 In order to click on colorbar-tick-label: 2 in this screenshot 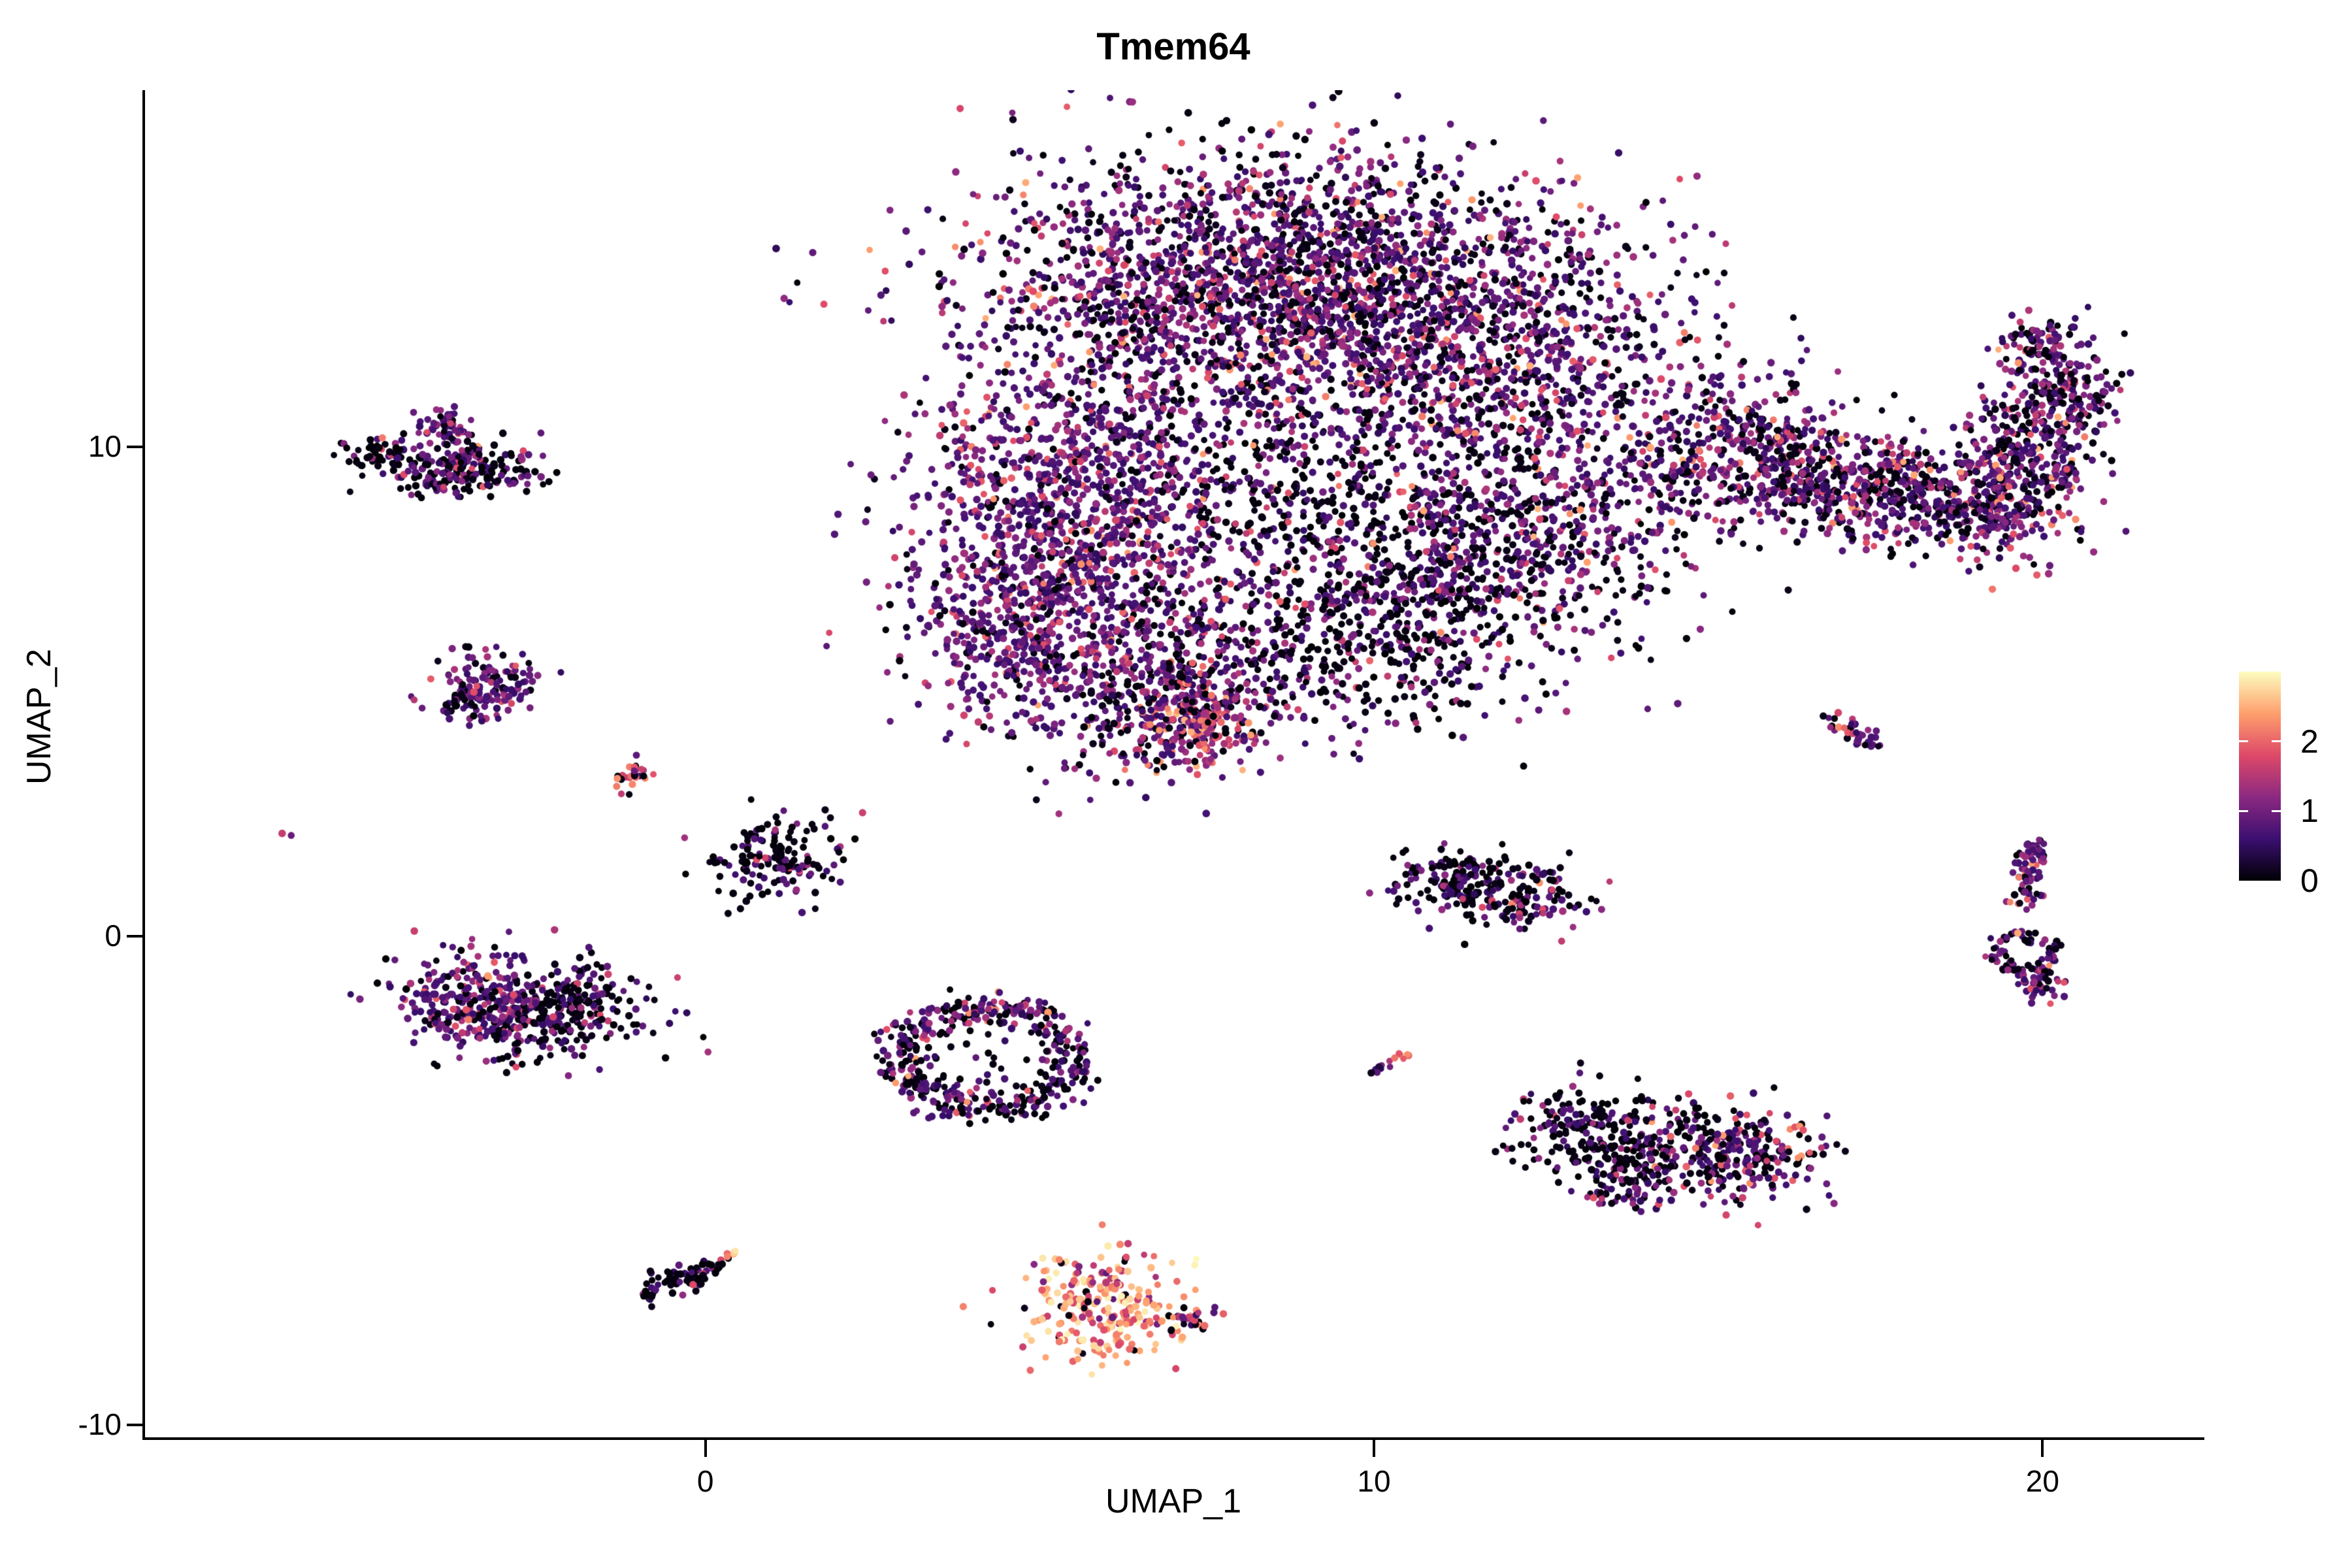, I will do `click(2309, 741)`.